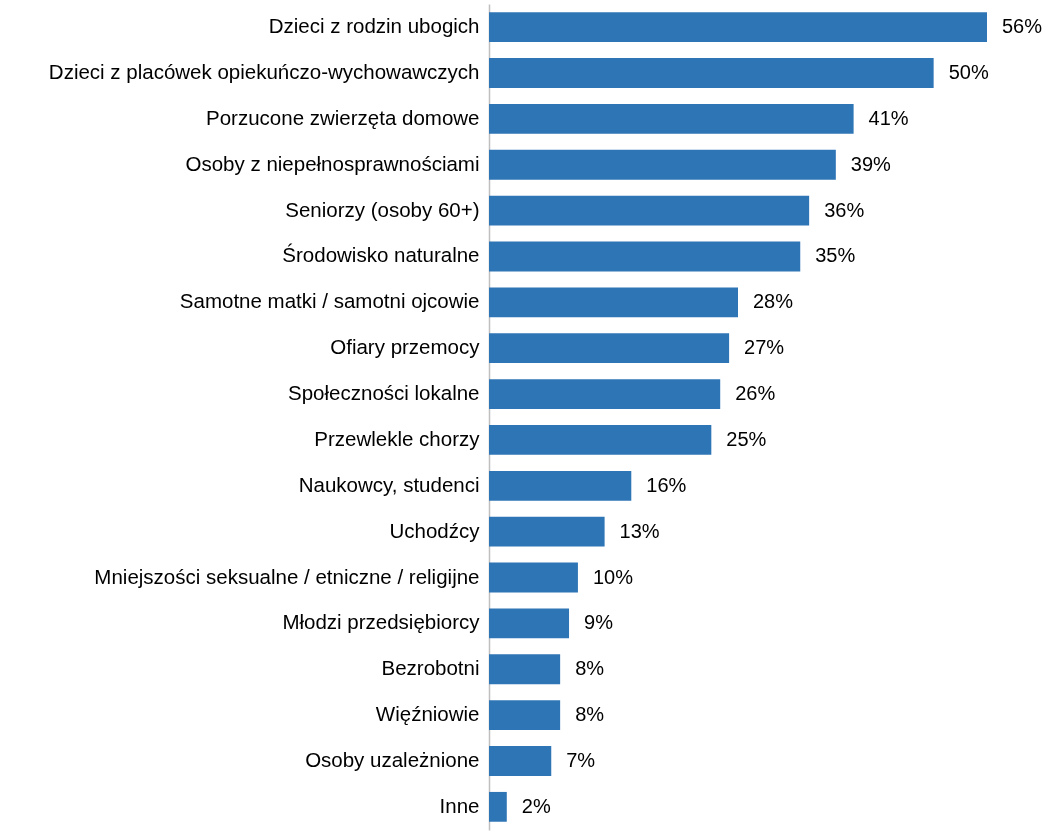 Image resolution: width=1046 pixels, height=834 pixels. I want to click on y-tick-label: Więźniowie, so click(427, 714).